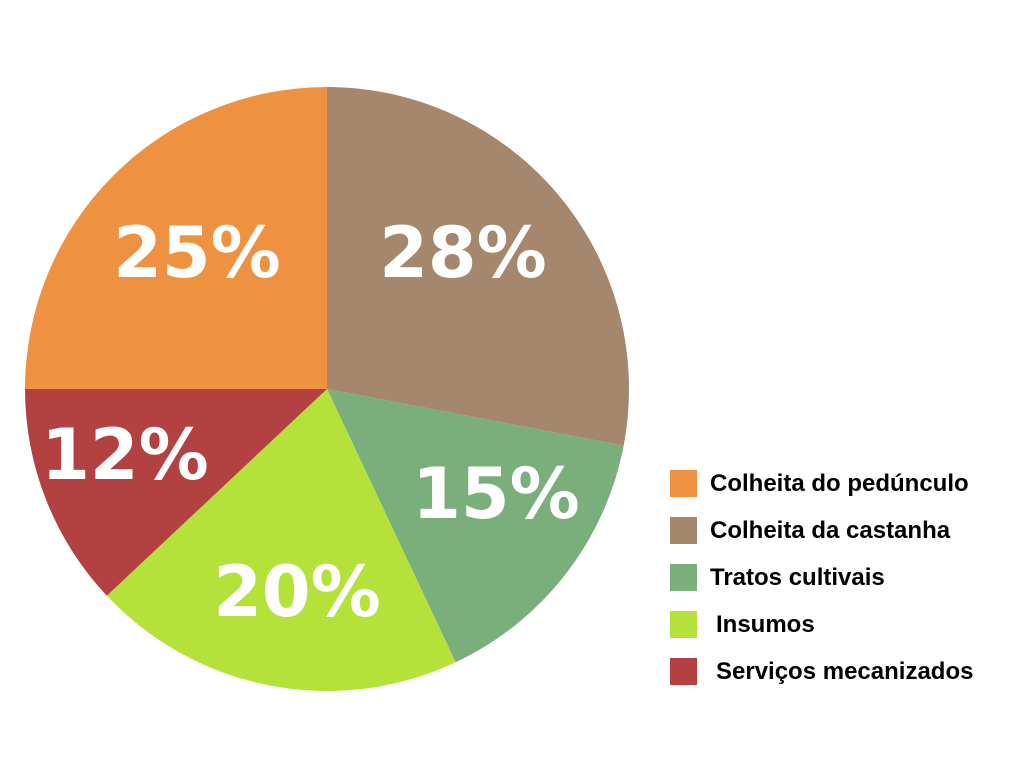  Describe the element at coordinates (496, 494) in the screenshot. I see `slice-percent-label: 15%` at that location.